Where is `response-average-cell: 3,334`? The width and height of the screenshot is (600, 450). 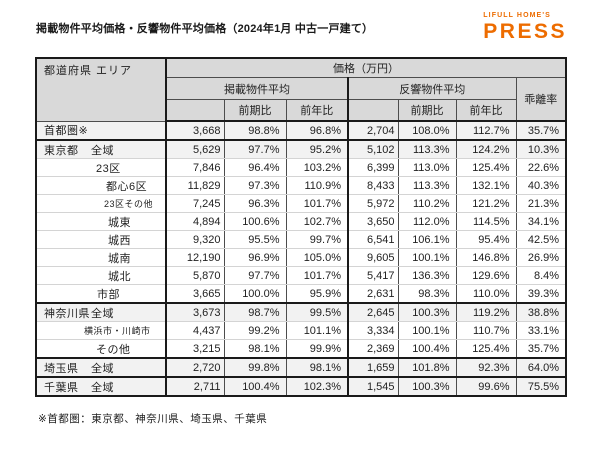 response-average-cell: 3,334 is located at coordinates (373, 330).